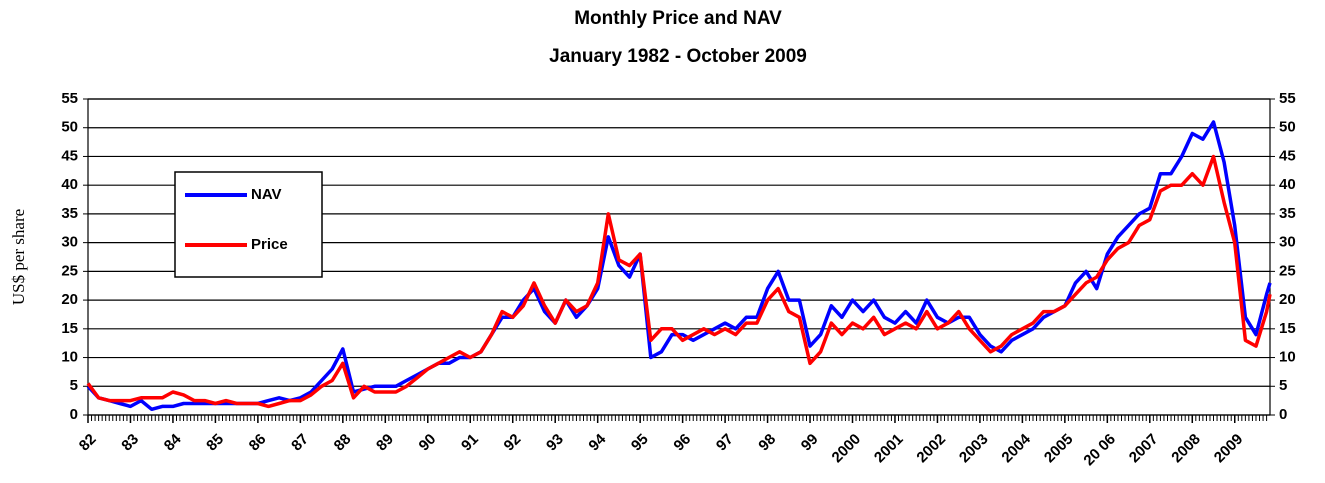 The width and height of the screenshot is (1325, 483). What do you see at coordinates (470, 443) in the screenshot?
I see `x-tick-label: 91` at bounding box center [470, 443].